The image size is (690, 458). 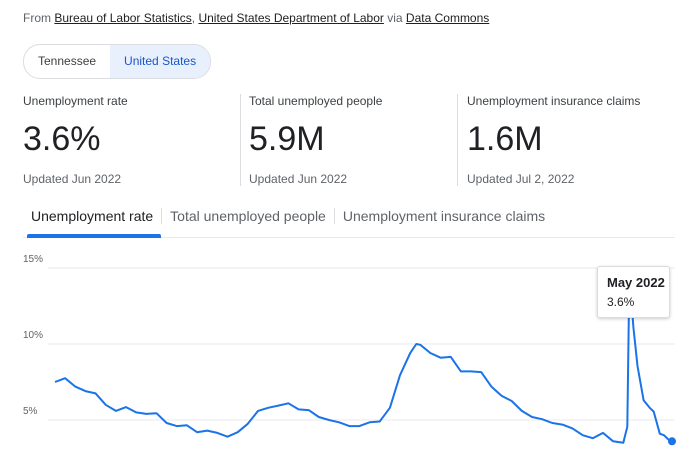 I want to click on stat-updated: Updated Jul 2, 2022, so click(x=521, y=179).